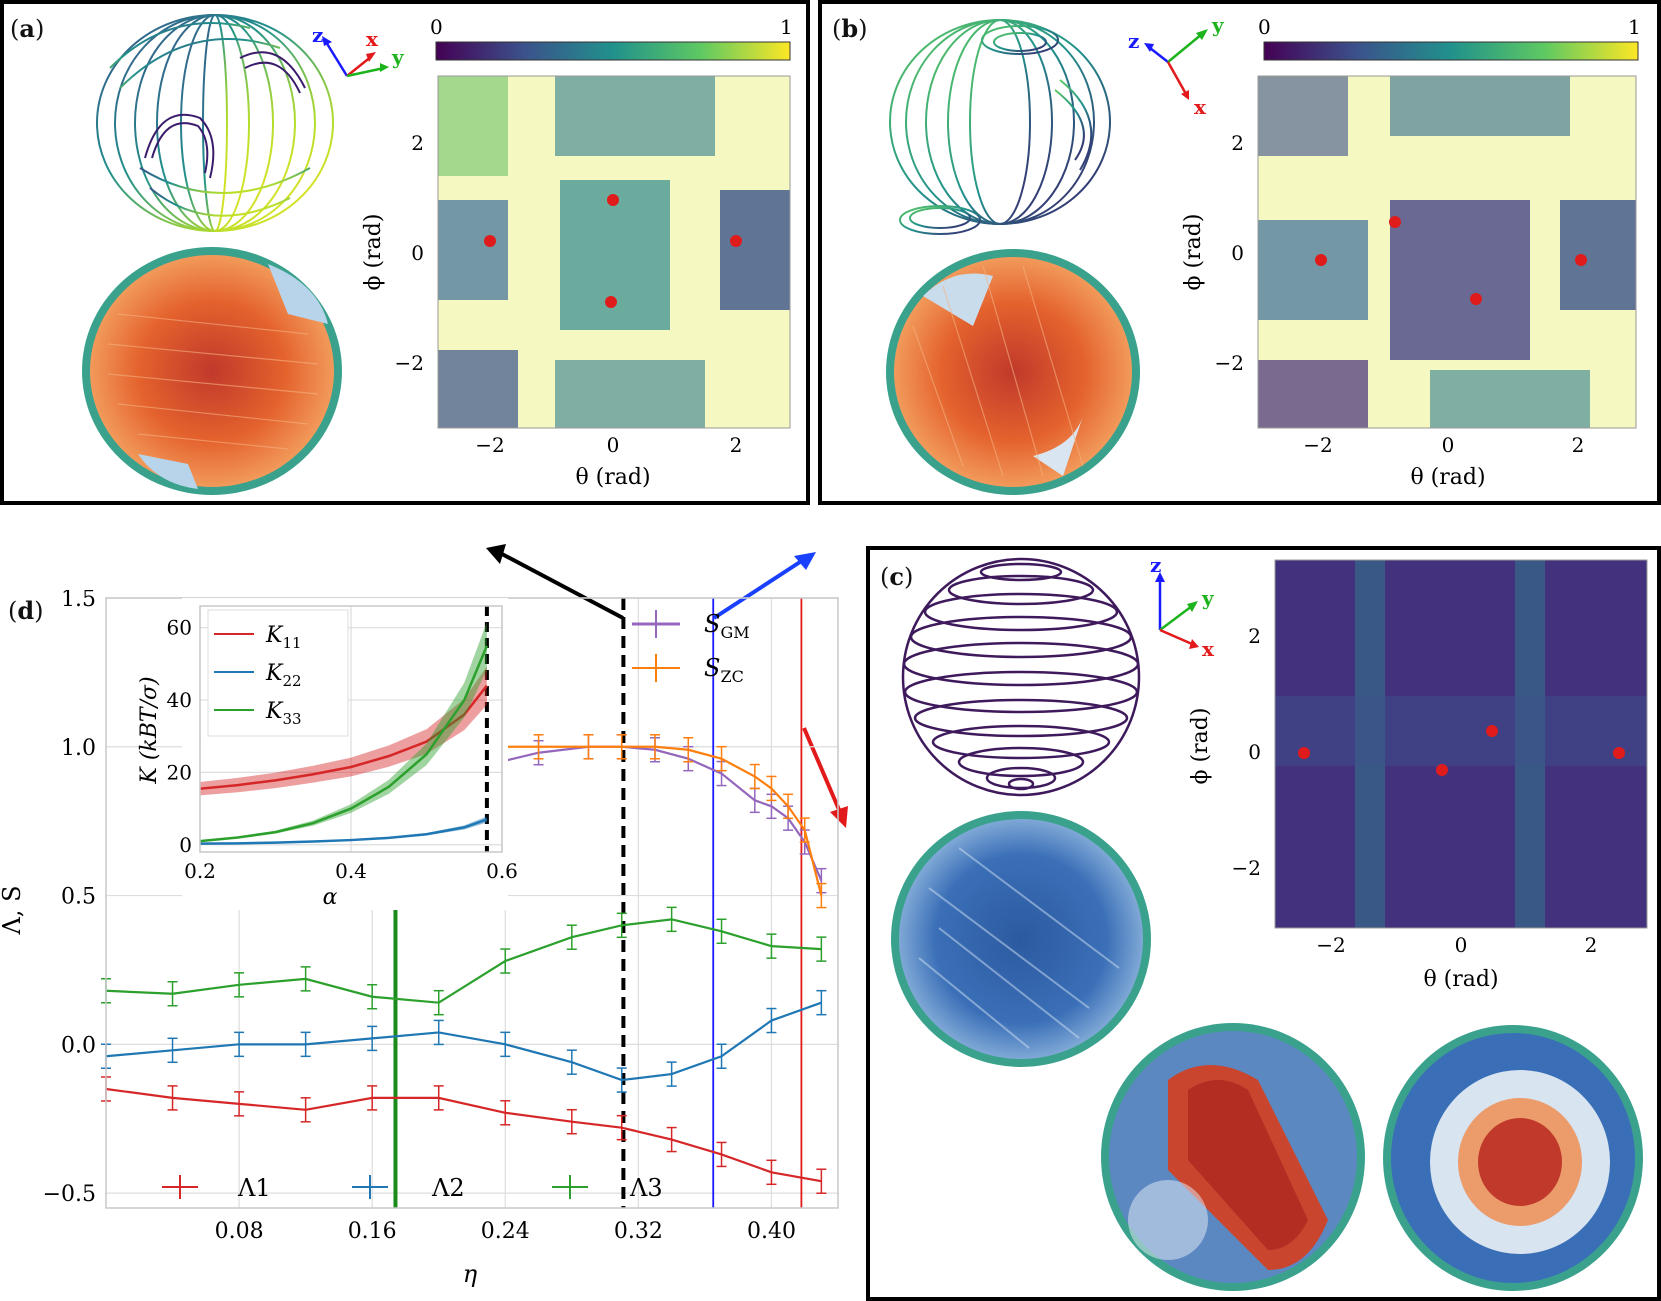  What do you see at coordinates (1409, 282) in the screenshot?
I see `panel-b-director-map: 2 0 −2 −2 0 2 θ (rad) ϕ (rad)` at bounding box center [1409, 282].